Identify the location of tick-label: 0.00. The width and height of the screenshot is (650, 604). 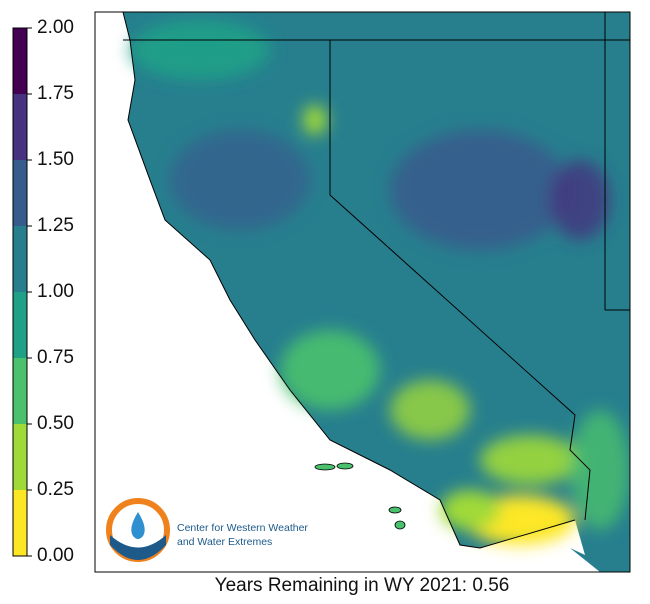
(55, 555).